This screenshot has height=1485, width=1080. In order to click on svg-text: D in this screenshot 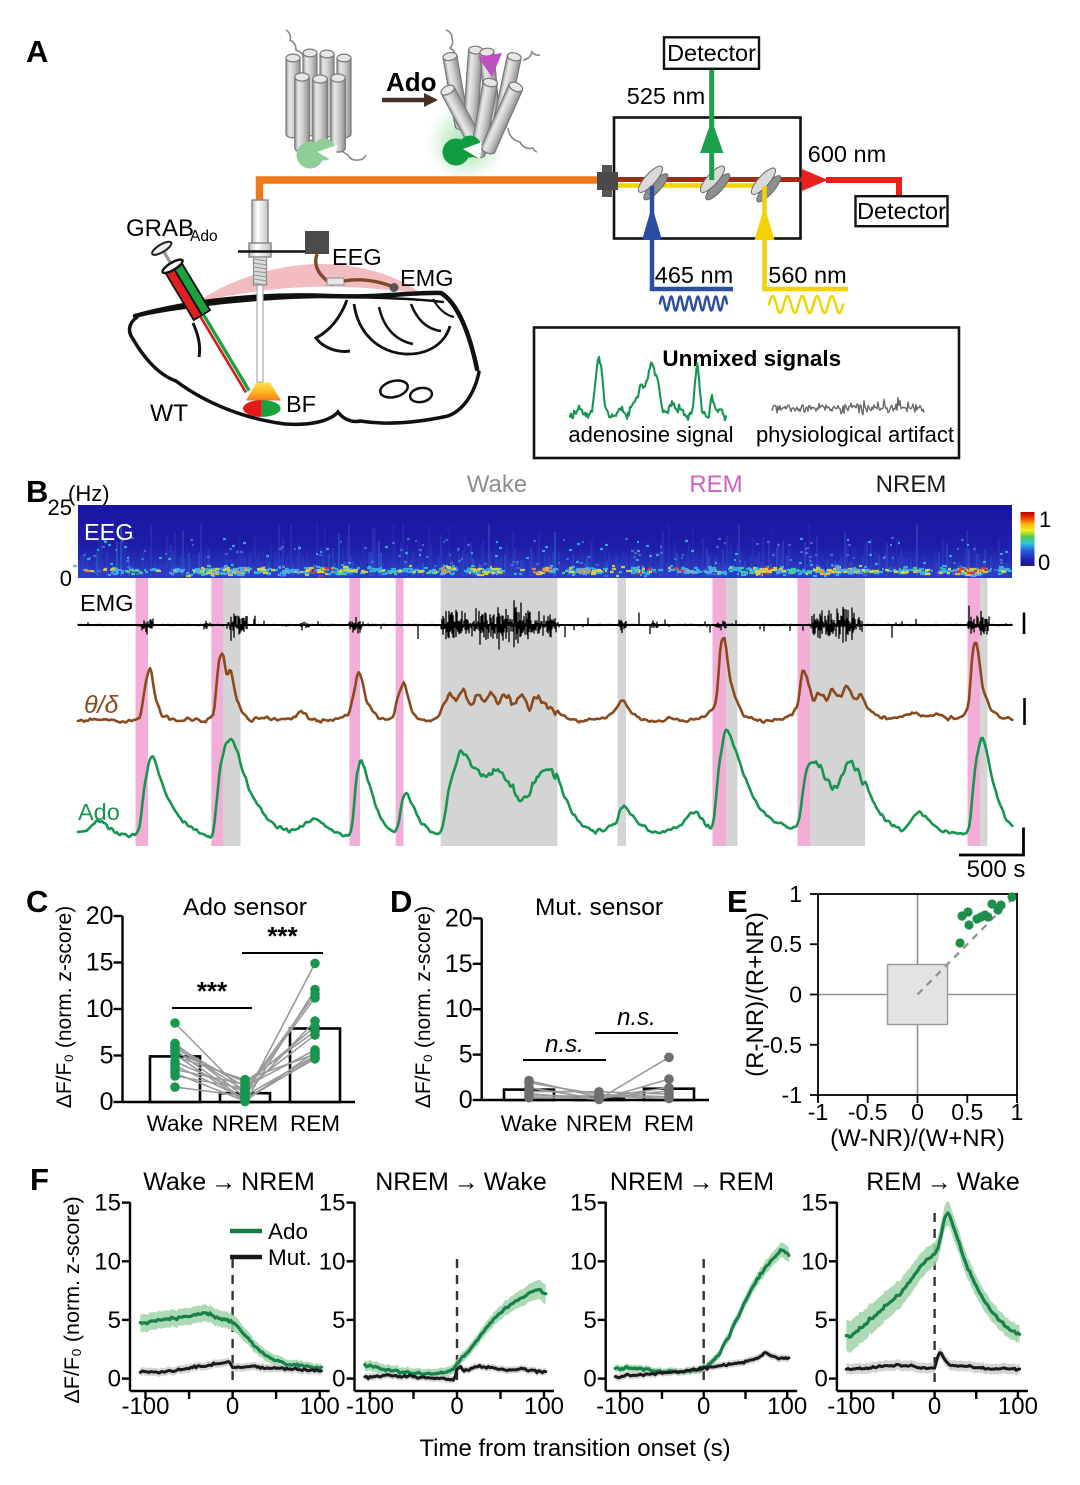, I will do `click(401, 901)`.